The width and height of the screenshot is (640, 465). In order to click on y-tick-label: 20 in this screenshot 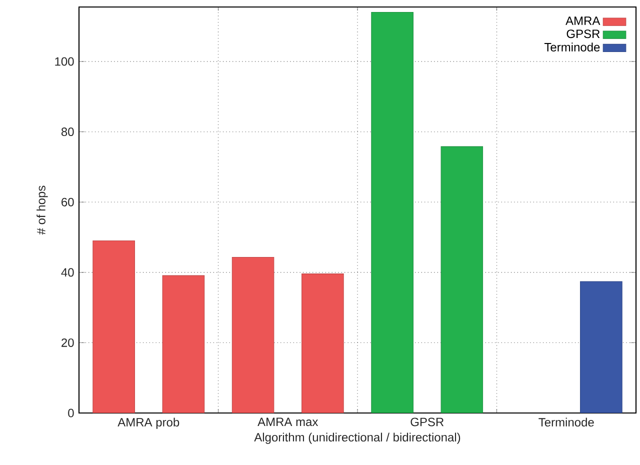, I will do `click(68, 342)`.